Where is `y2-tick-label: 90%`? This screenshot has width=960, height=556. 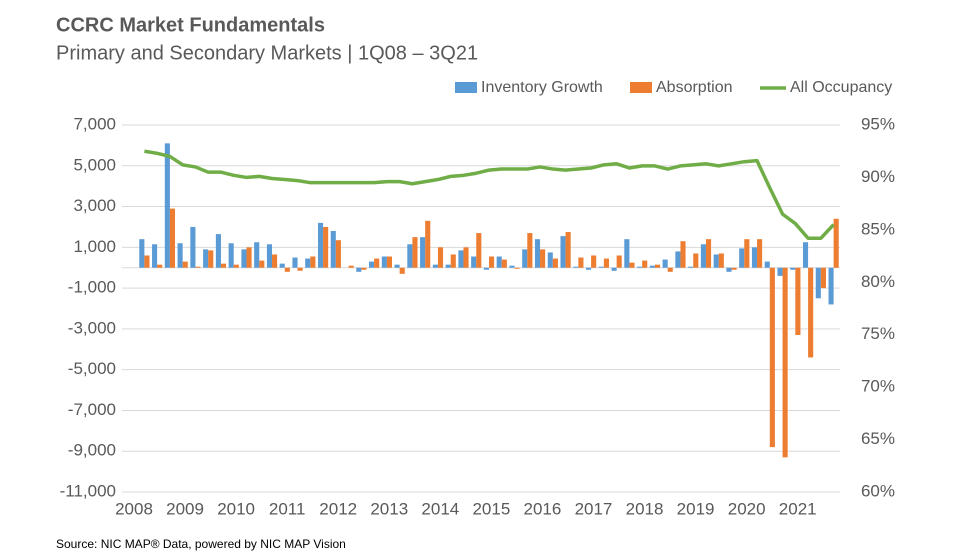
y2-tick-label: 90% is located at coordinates (878, 176).